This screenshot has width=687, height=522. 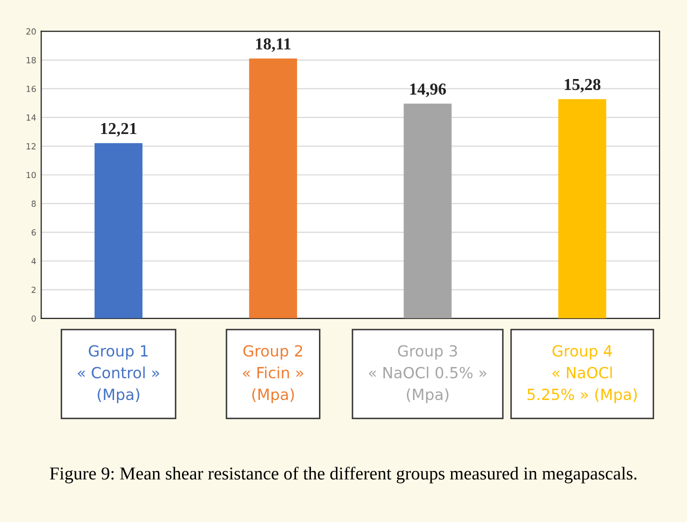 I want to click on data-label: 14,96, so click(x=428, y=91).